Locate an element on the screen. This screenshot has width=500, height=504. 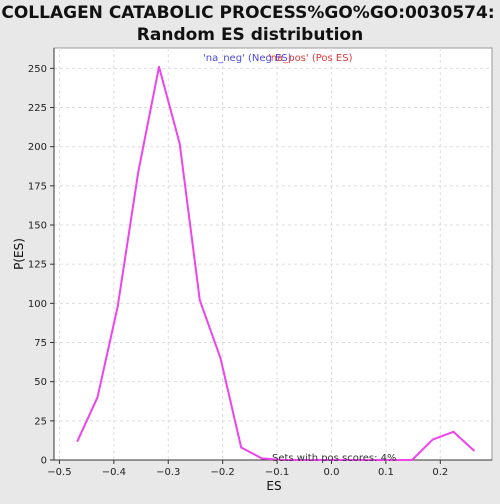
x-tick-label: −0.1 is located at coordinates (277, 472).